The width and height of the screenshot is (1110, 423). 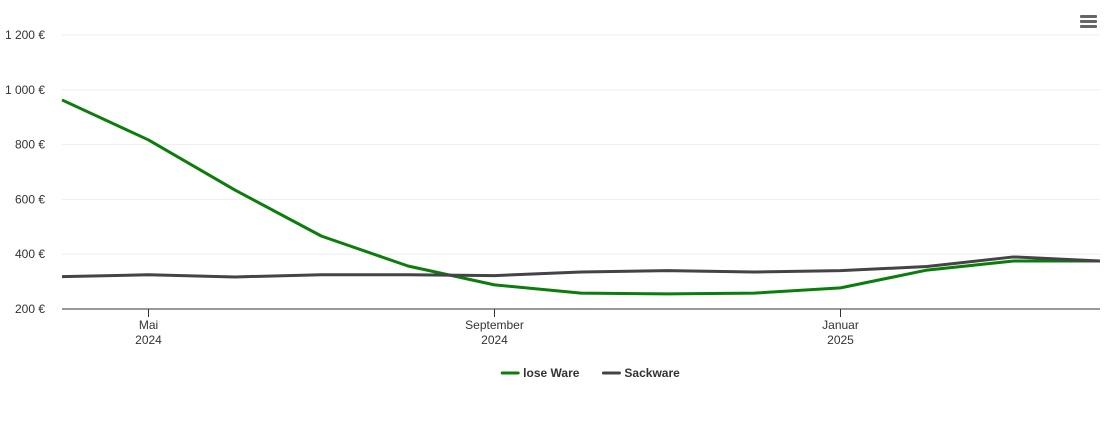 I want to click on x-tick-label: September 2024, so click(x=494, y=332).